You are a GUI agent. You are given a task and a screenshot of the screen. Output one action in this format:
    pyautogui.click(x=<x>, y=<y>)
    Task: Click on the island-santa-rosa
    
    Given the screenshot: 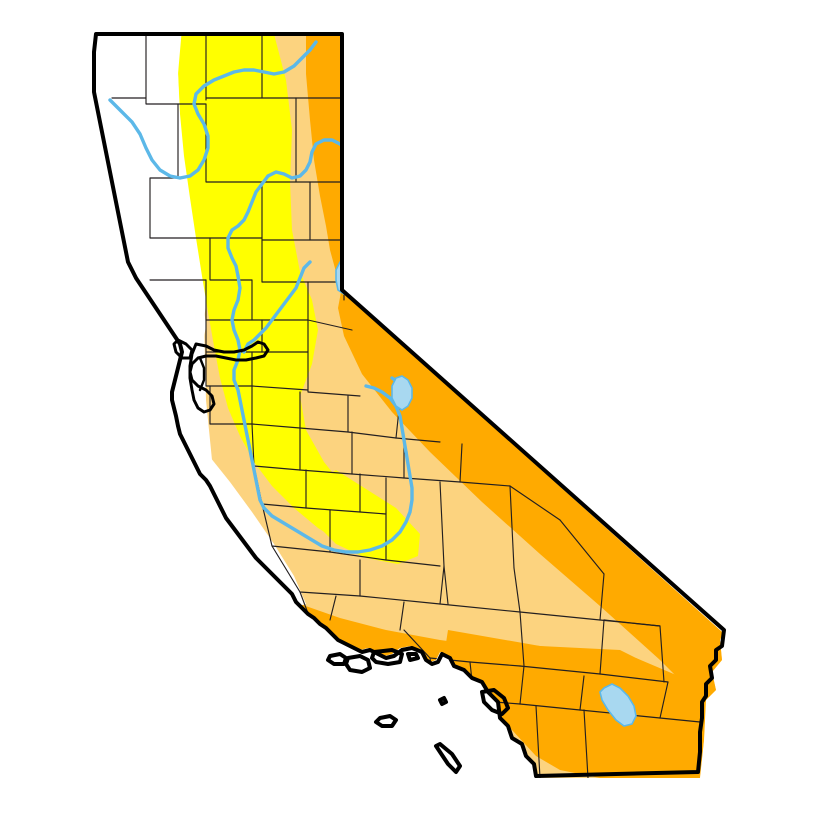 What is the action you would take?
    pyautogui.click(x=358, y=664)
    